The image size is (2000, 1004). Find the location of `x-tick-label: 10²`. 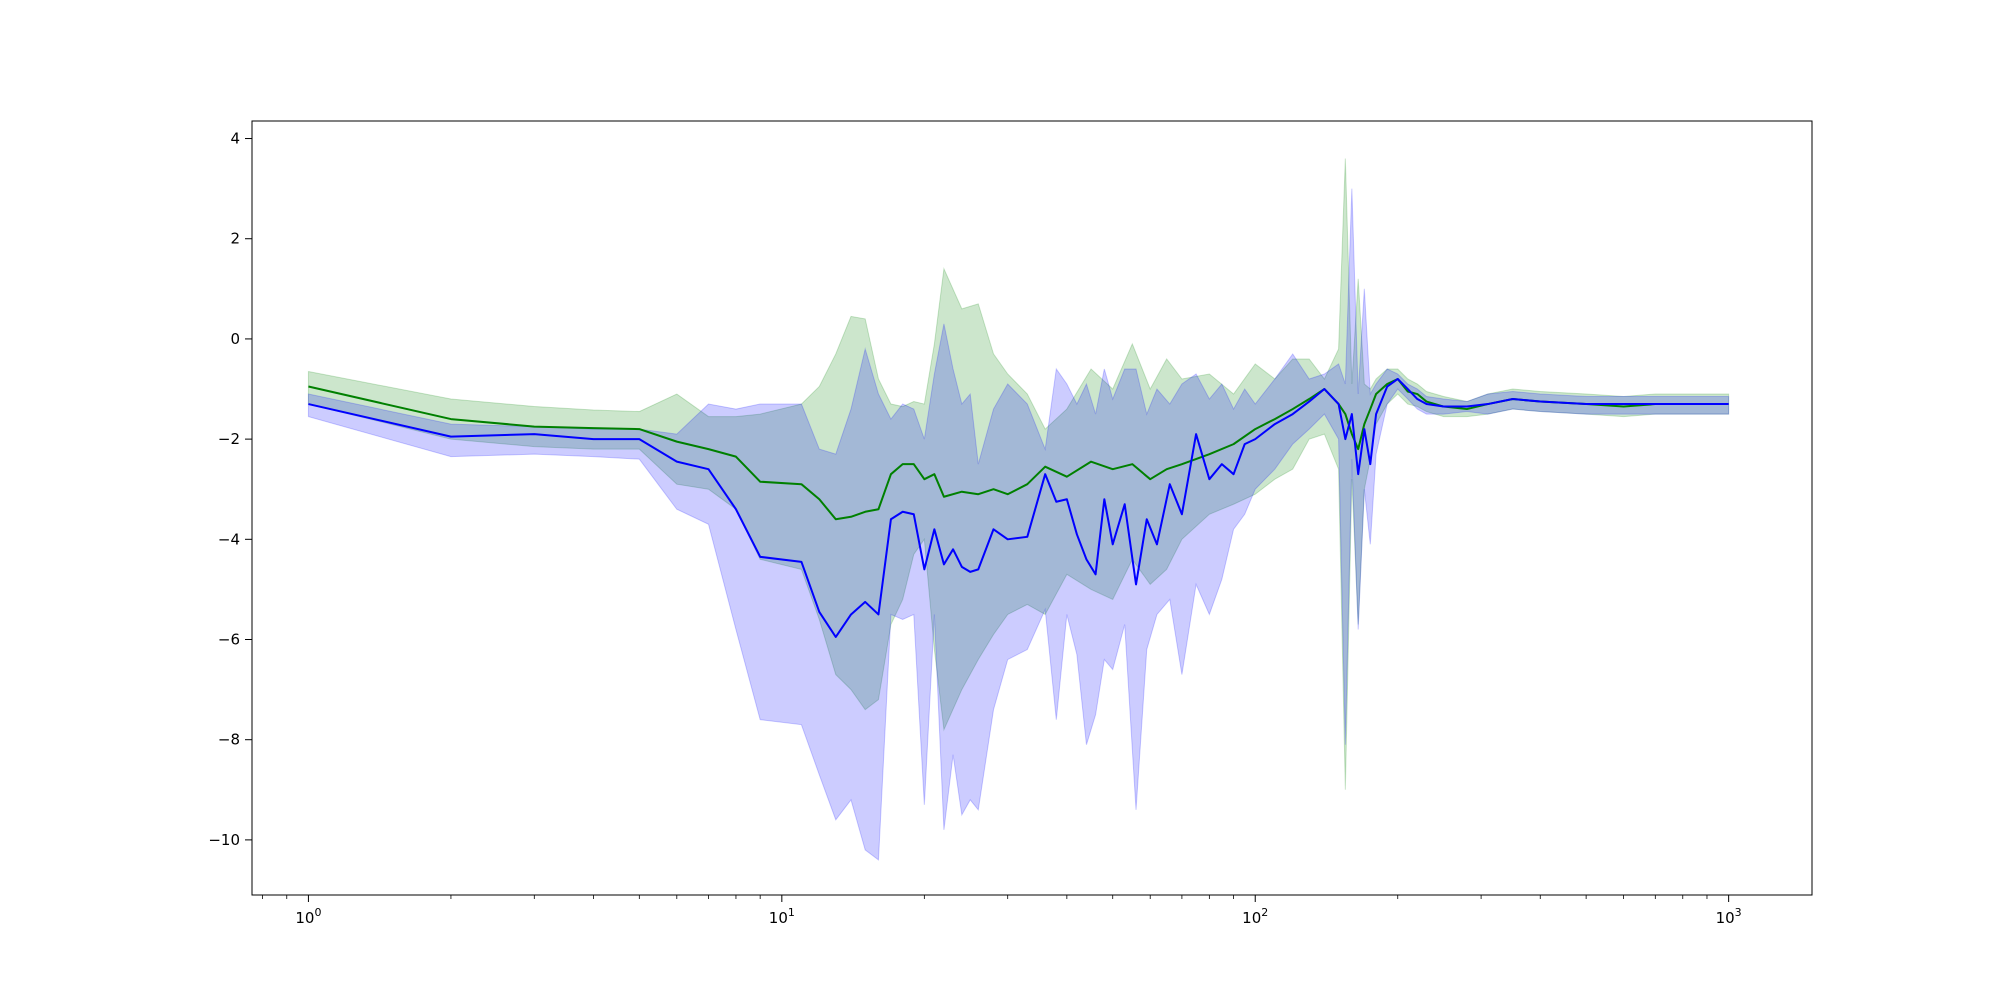

x-tick-label: 10² is located at coordinates (1255, 916).